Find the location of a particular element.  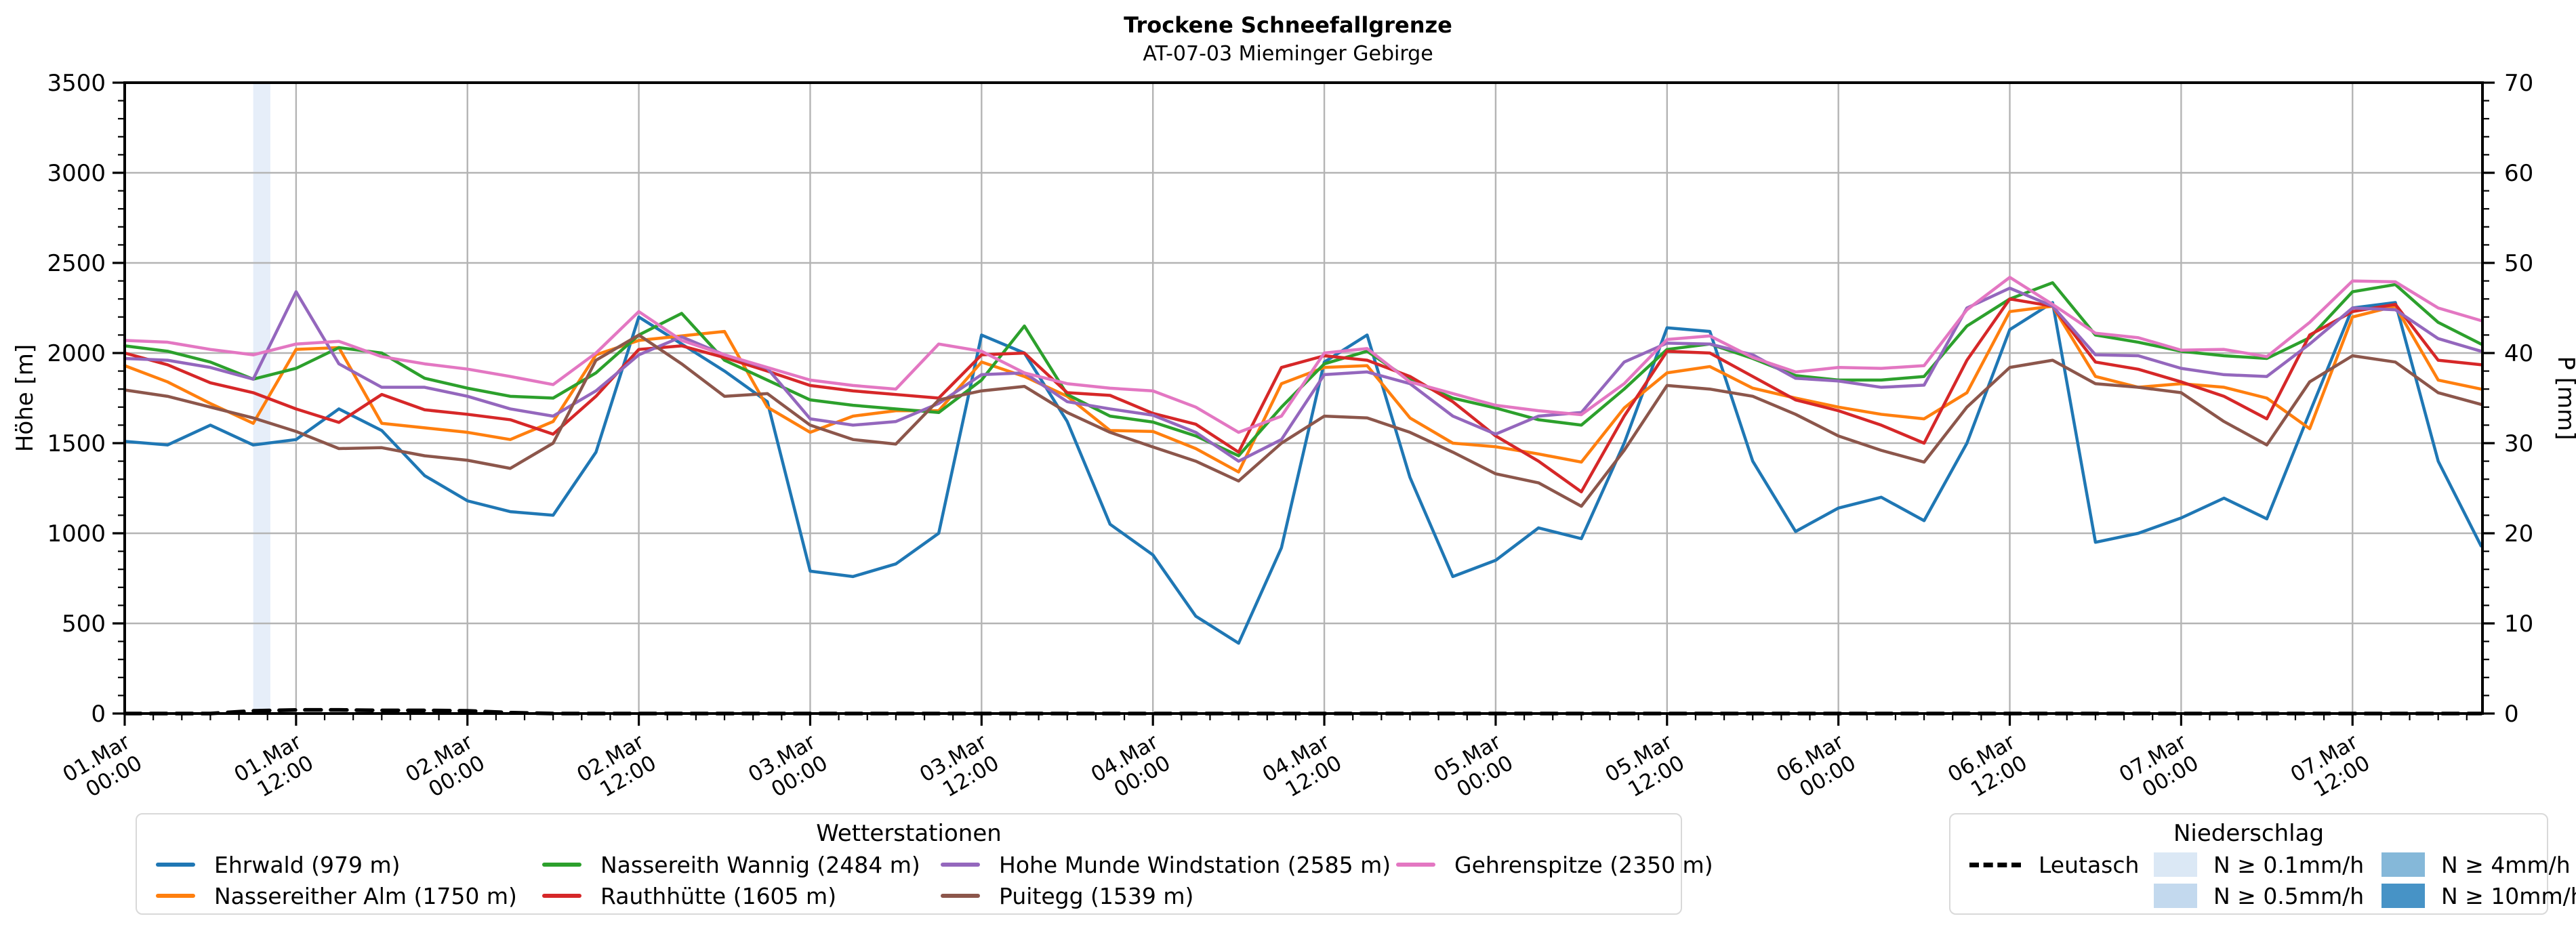

legend-entry-label: Gehrenspitze (2350 m) is located at coordinates (1584, 865).